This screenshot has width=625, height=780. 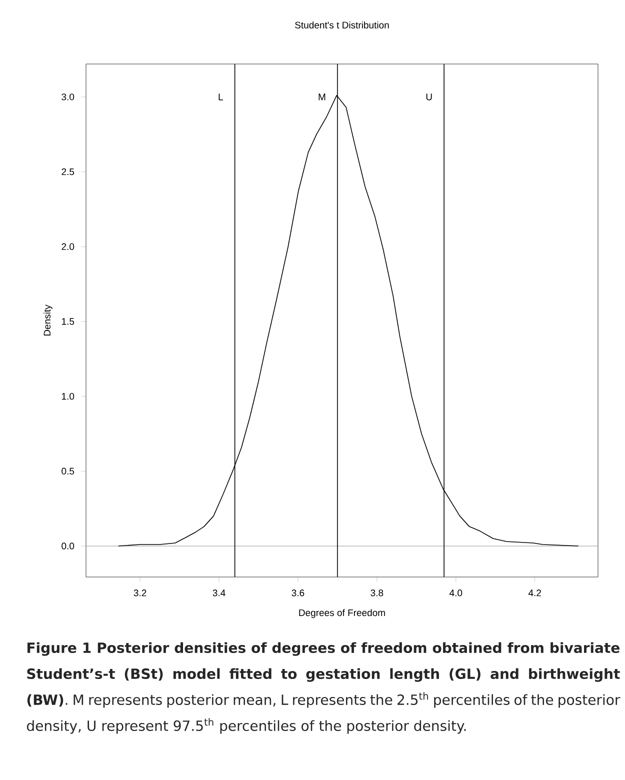 I want to click on y-tick-label: 3.0, so click(x=68, y=97).